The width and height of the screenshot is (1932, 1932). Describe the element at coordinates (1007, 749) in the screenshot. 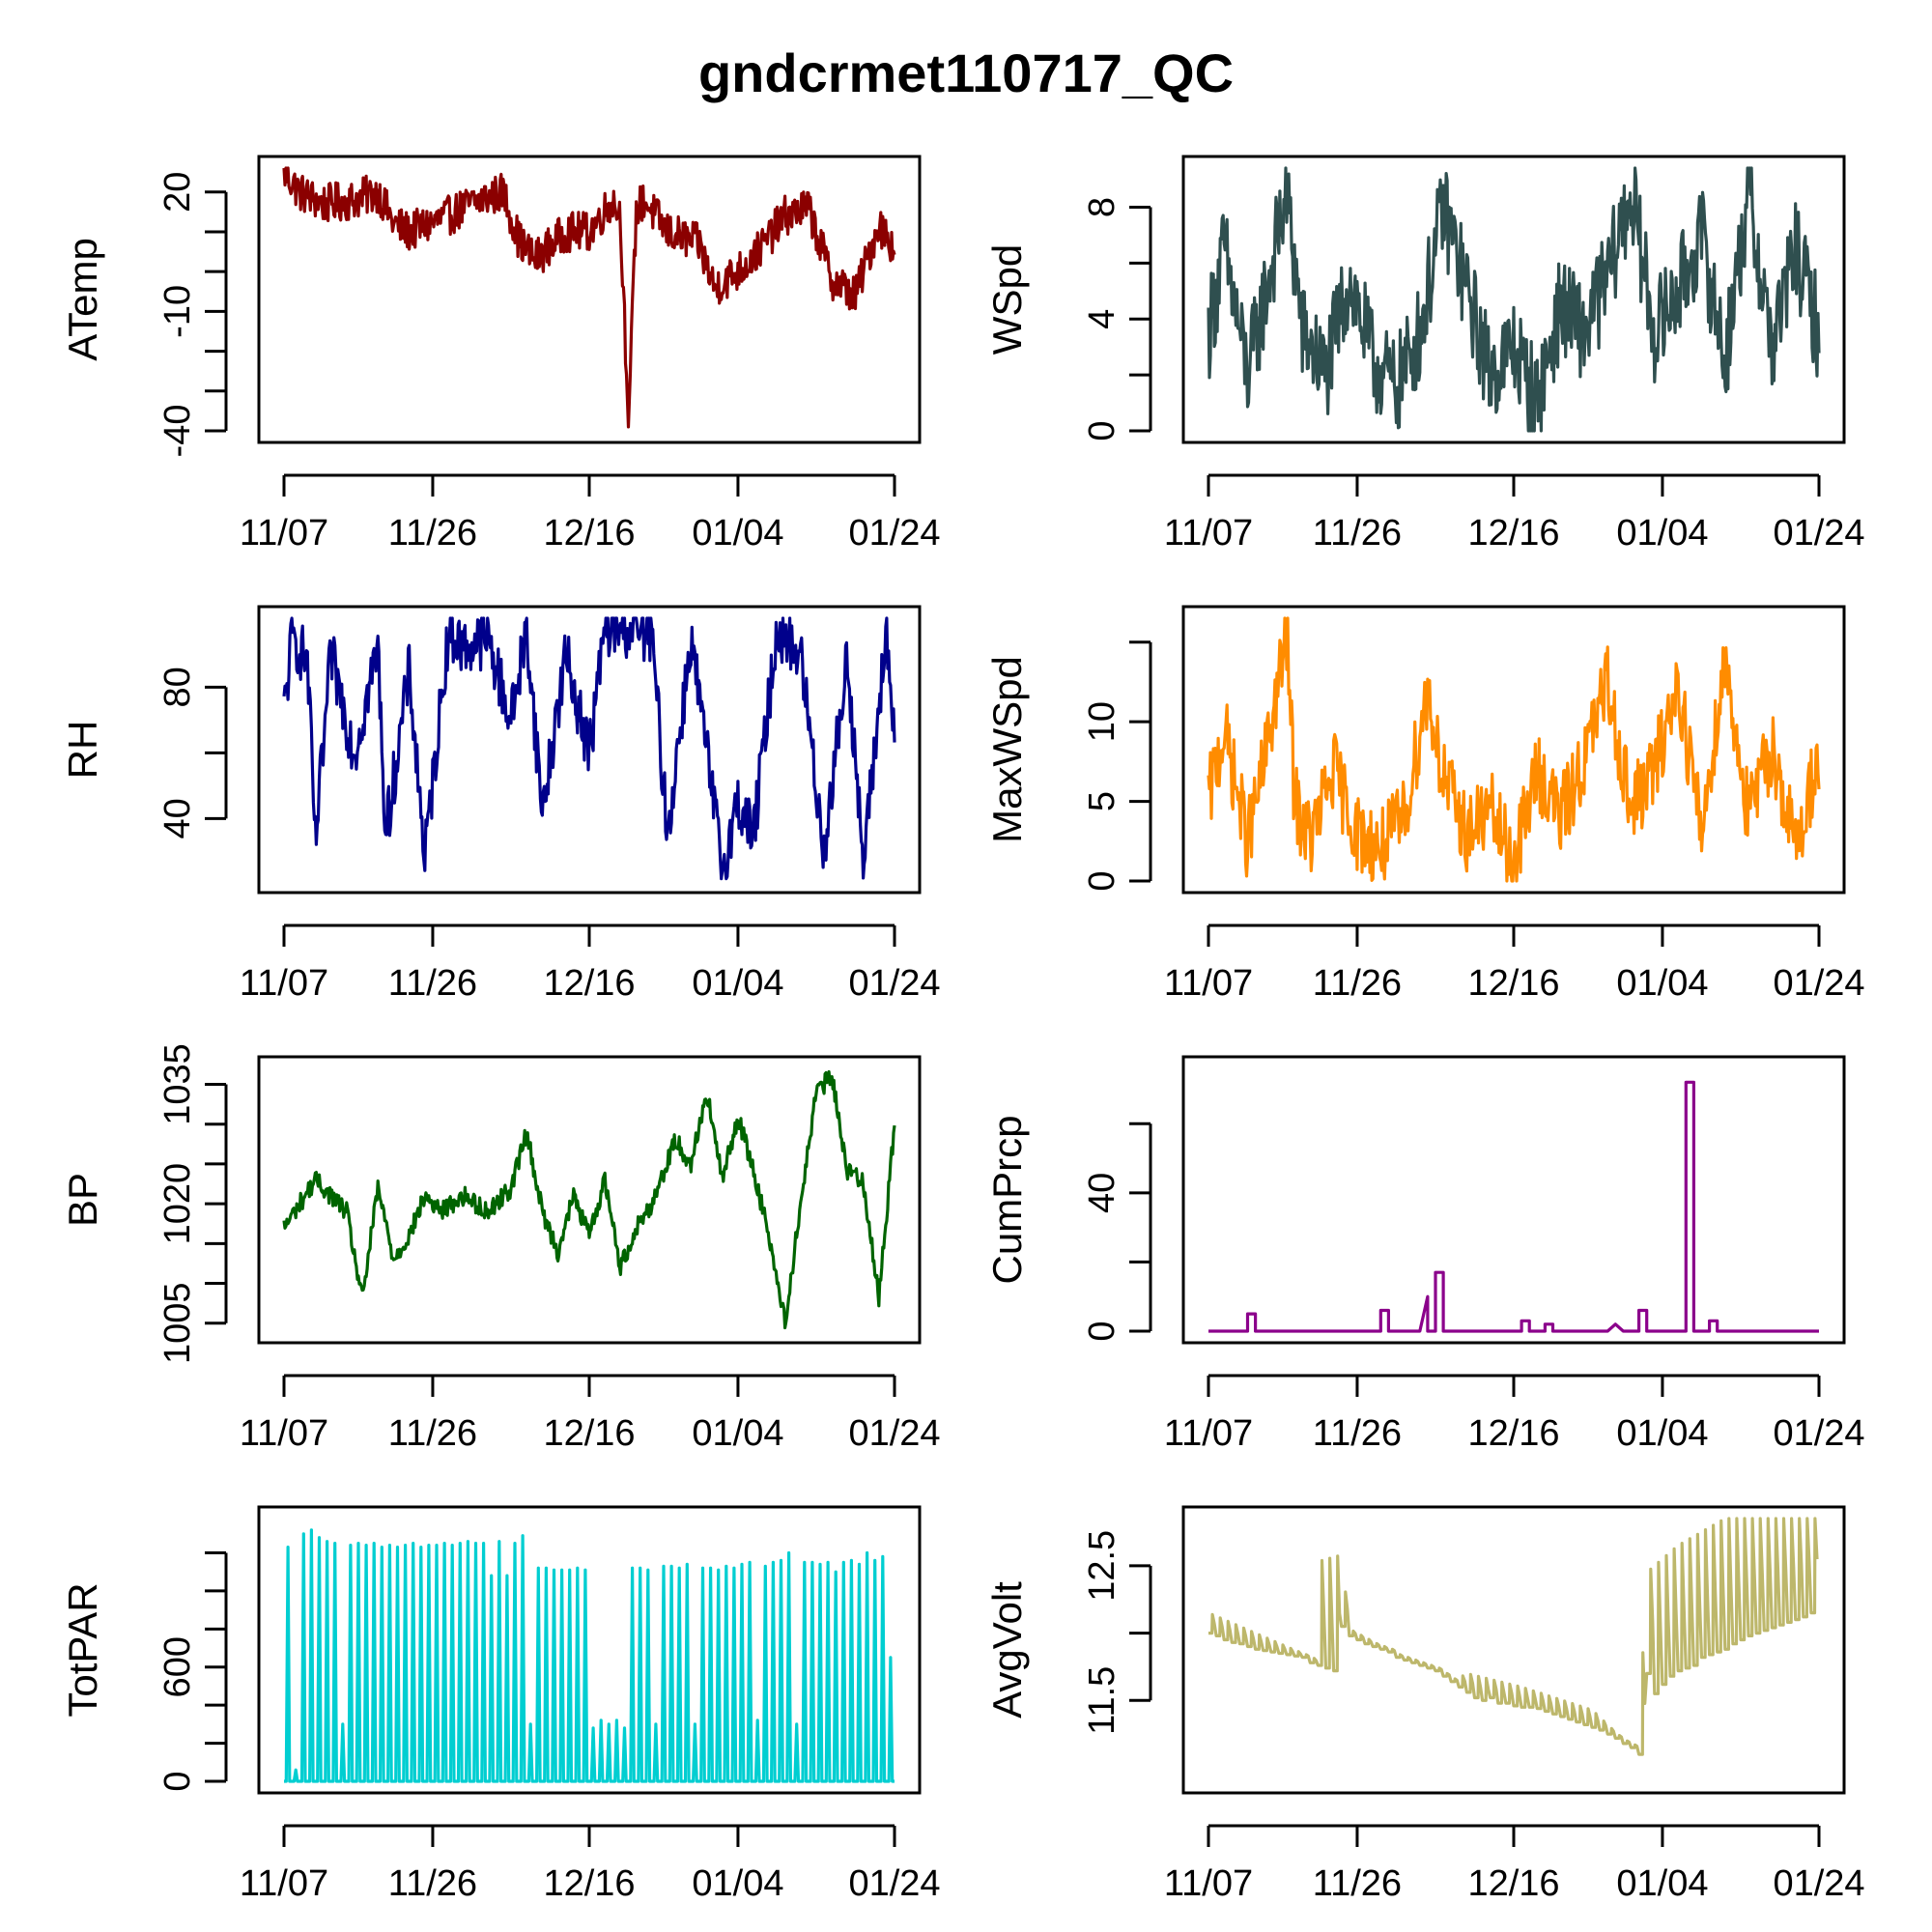

I see `y-axis-label: MaxWSpd` at that location.